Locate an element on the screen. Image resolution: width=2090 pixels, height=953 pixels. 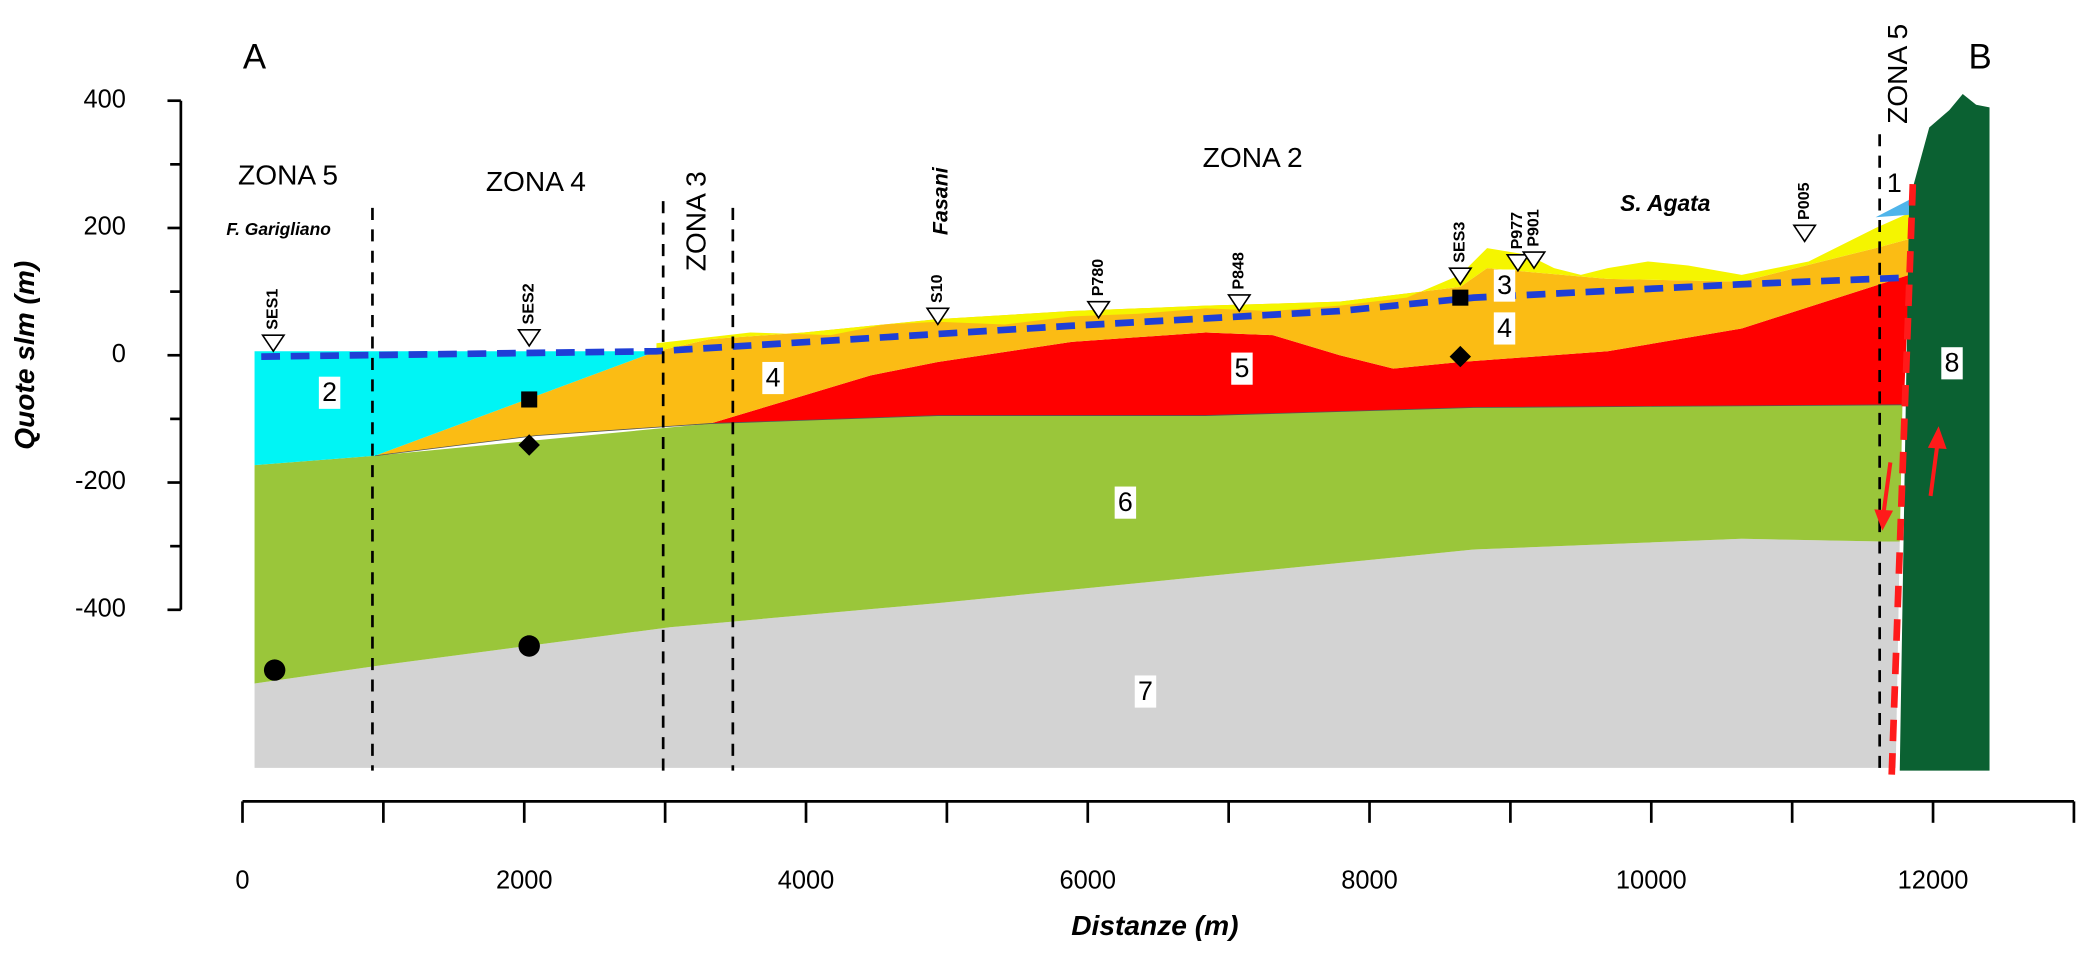
y-tick-label: -200 is located at coordinates (100, 481).